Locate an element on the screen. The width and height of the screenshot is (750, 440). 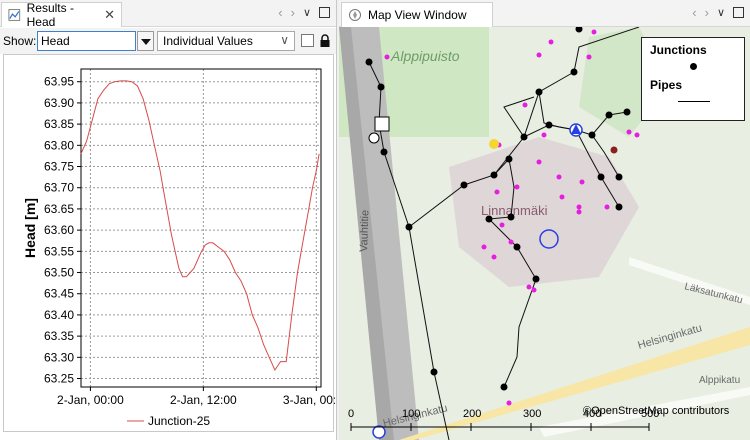
label-vauhtitie: Vauhtitie is located at coordinates (364, 231).